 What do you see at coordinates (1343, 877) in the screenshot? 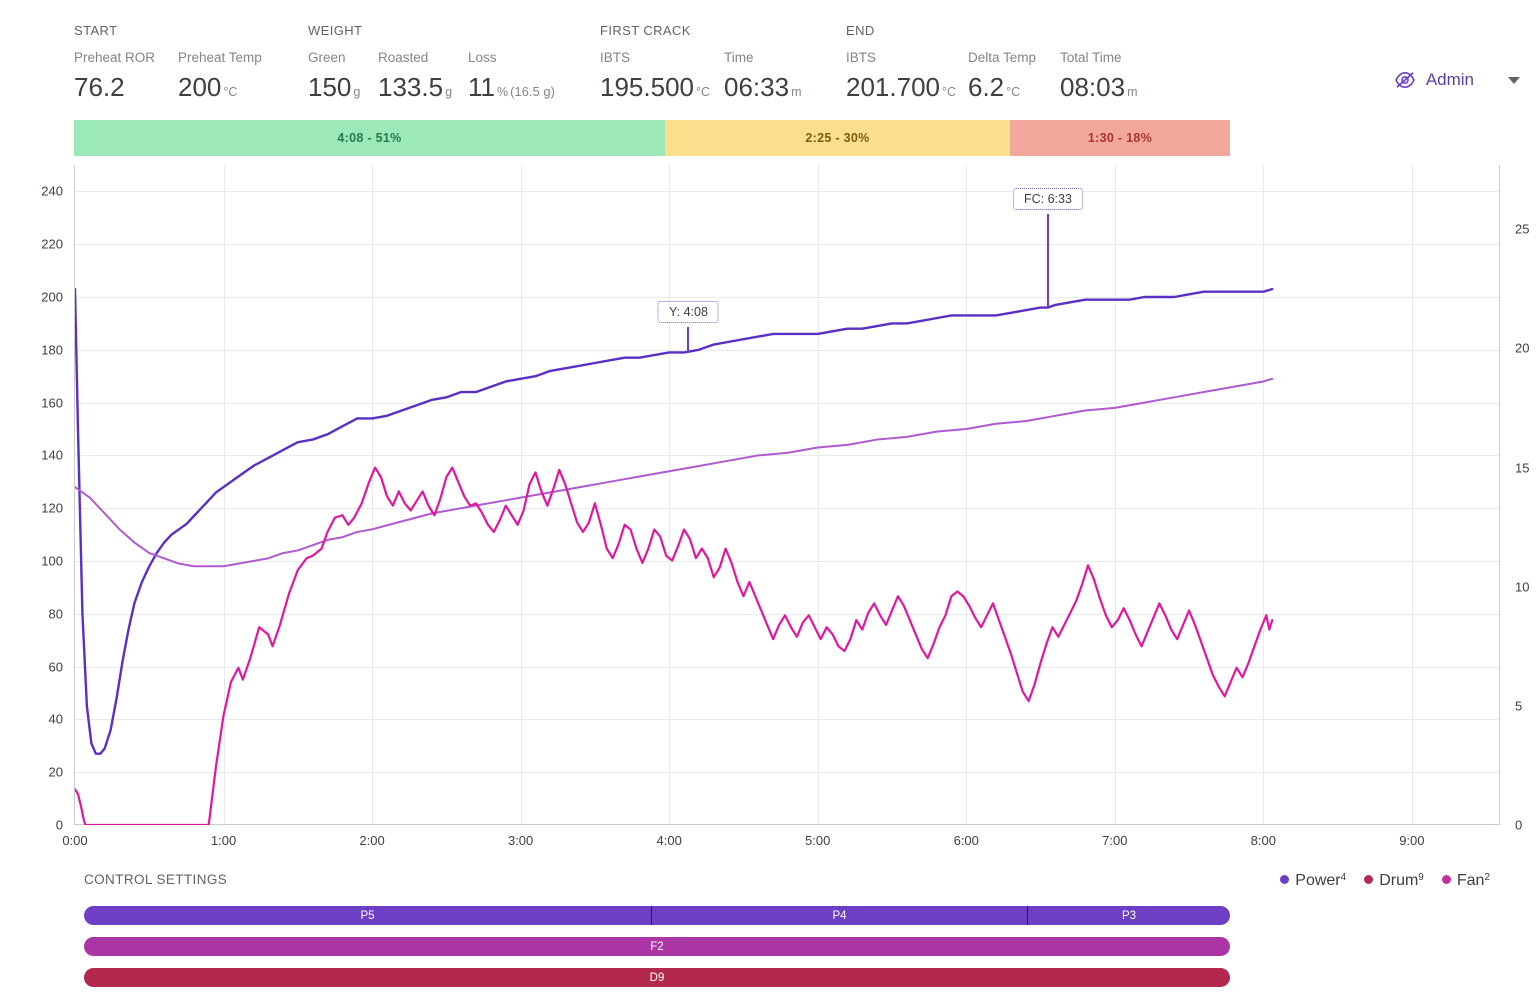
I see `legend-superscript: 4` at bounding box center [1343, 877].